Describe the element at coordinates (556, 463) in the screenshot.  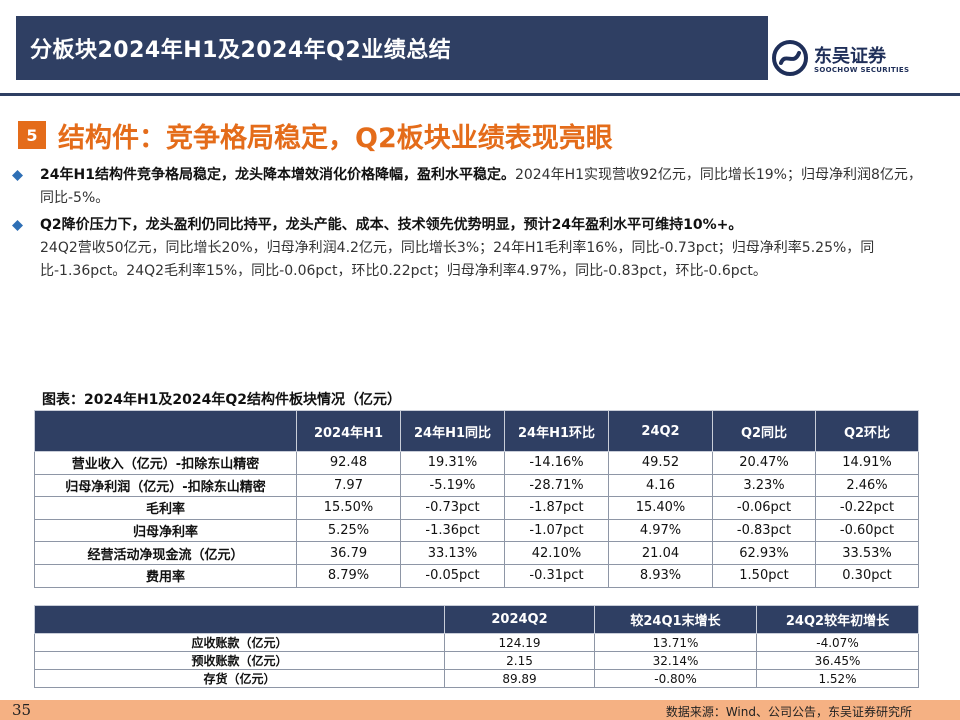
I see `table-cell: -14.16%` at that location.